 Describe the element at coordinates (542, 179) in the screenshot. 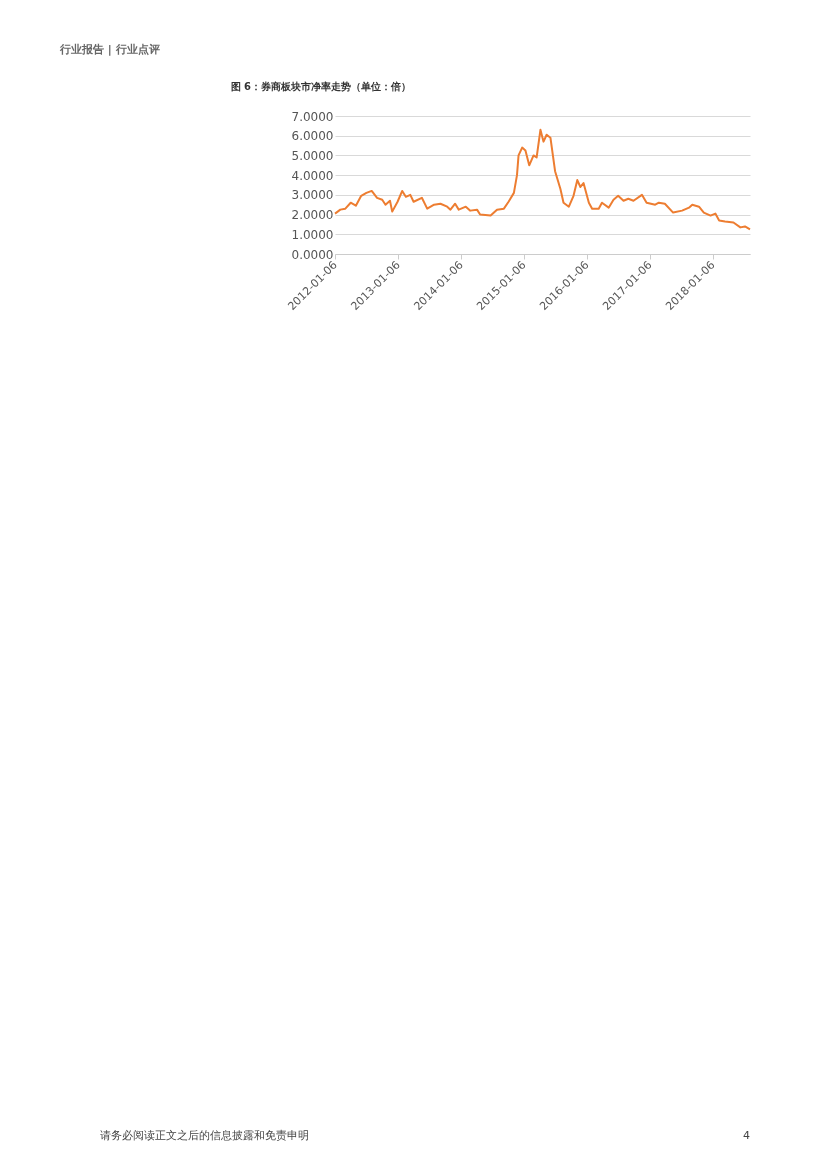

I see `line-series` at that location.